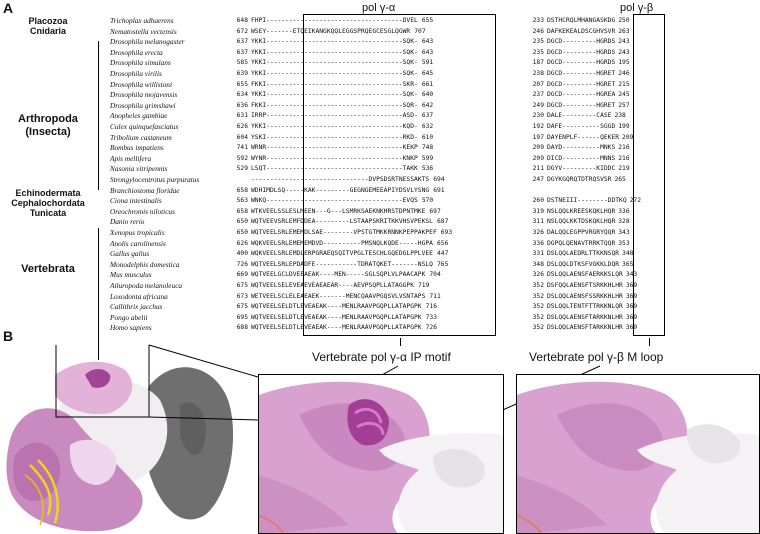 Image resolution: width=760 pixels, height=534 pixels. Describe the element at coordinates (427, 116) in the screenshot. I see `end-position: 637` at that location.